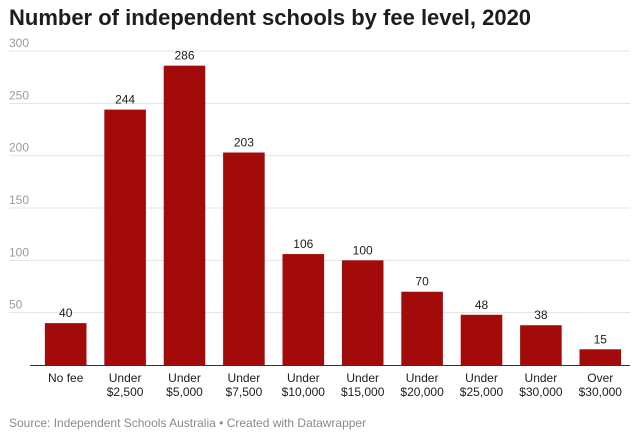 This screenshot has width=640, height=440. Describe the element at coordinates (422, 385) in the screenshot. I see `x-tick-label: Under $20,000` at that location.